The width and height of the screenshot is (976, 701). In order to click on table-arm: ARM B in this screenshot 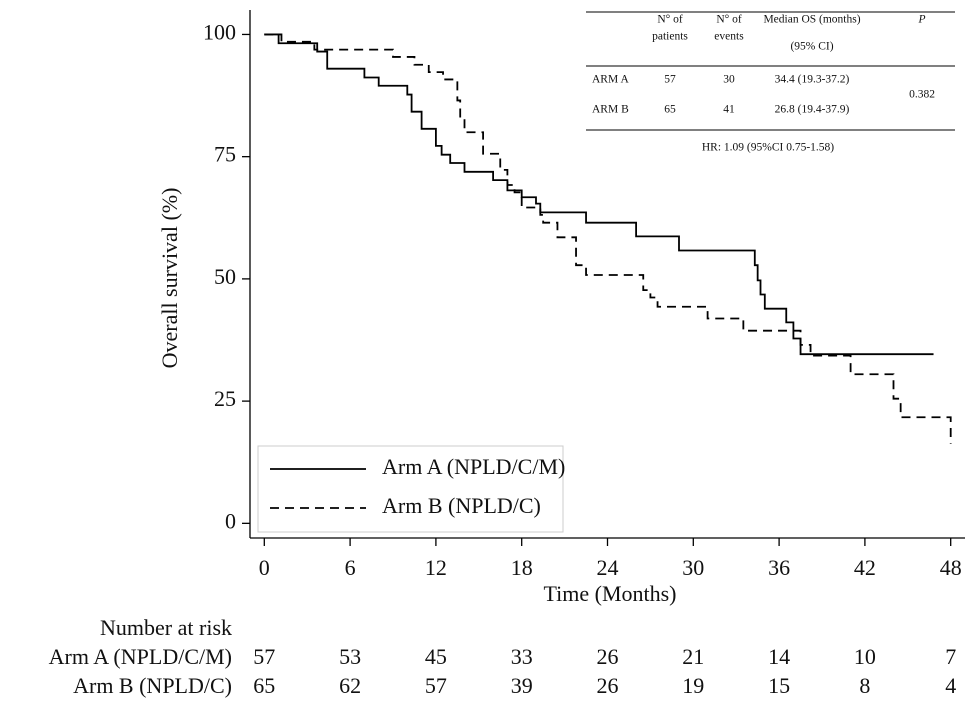, I will do `click(610, 110)`.